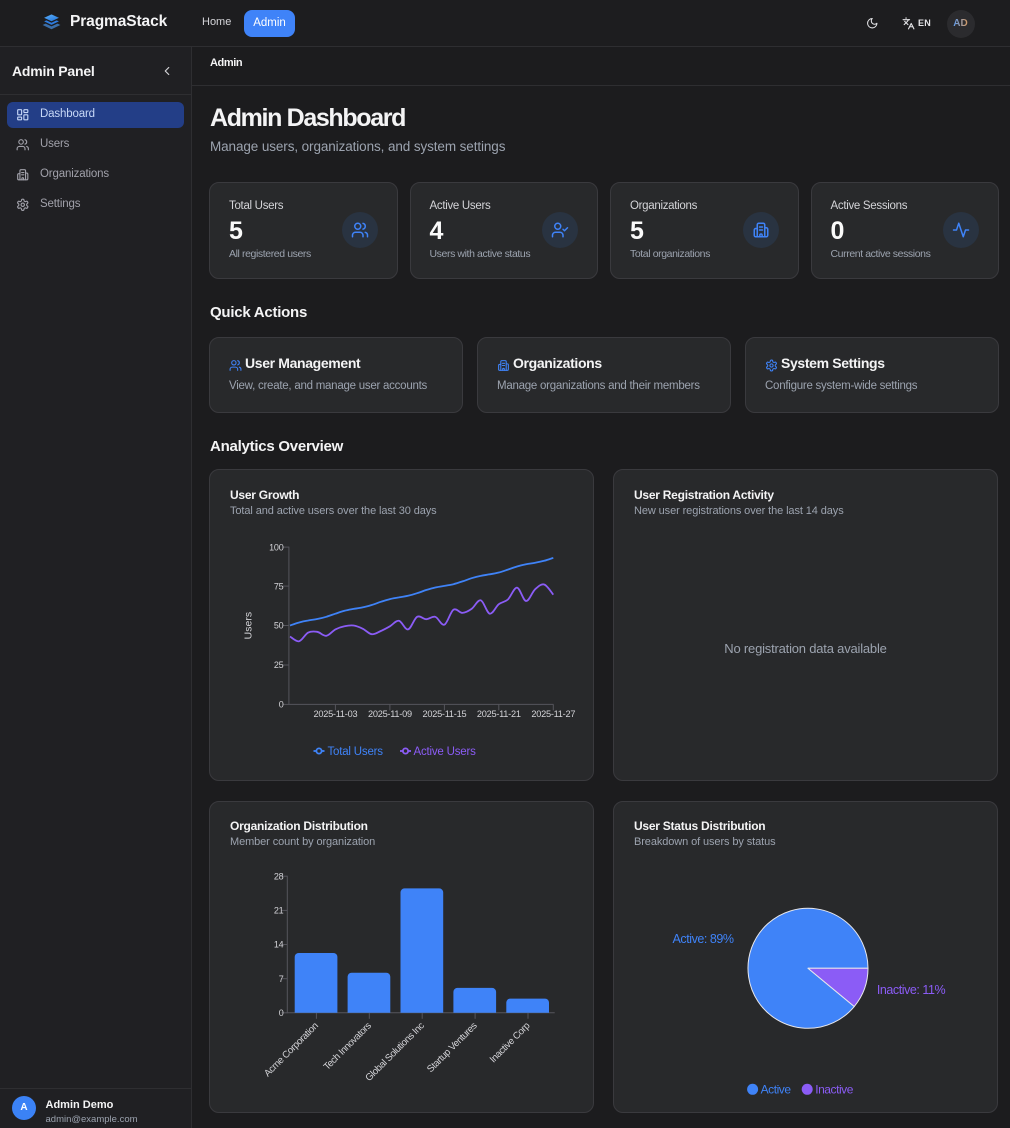  What do you see at coordinates (279, 666) in the screenshot?
I see `svg-text: 25` at bounding box center [279, 666].